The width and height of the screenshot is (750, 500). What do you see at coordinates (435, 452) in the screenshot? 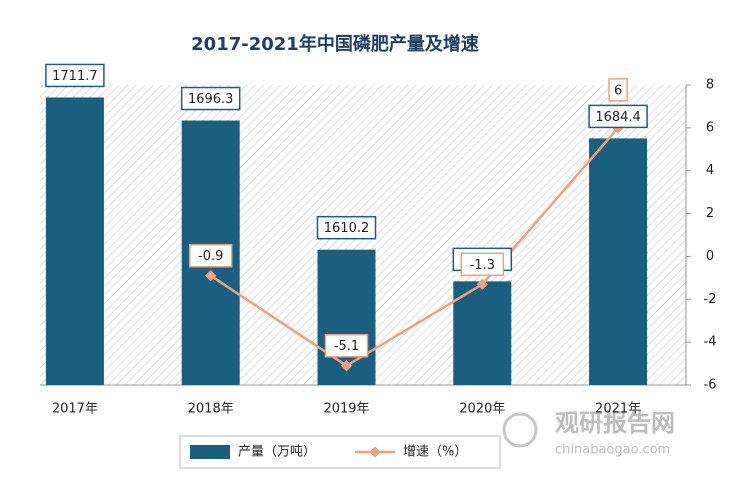
I see `legend-label: 增速（%）` at bounding box center [435, 452].